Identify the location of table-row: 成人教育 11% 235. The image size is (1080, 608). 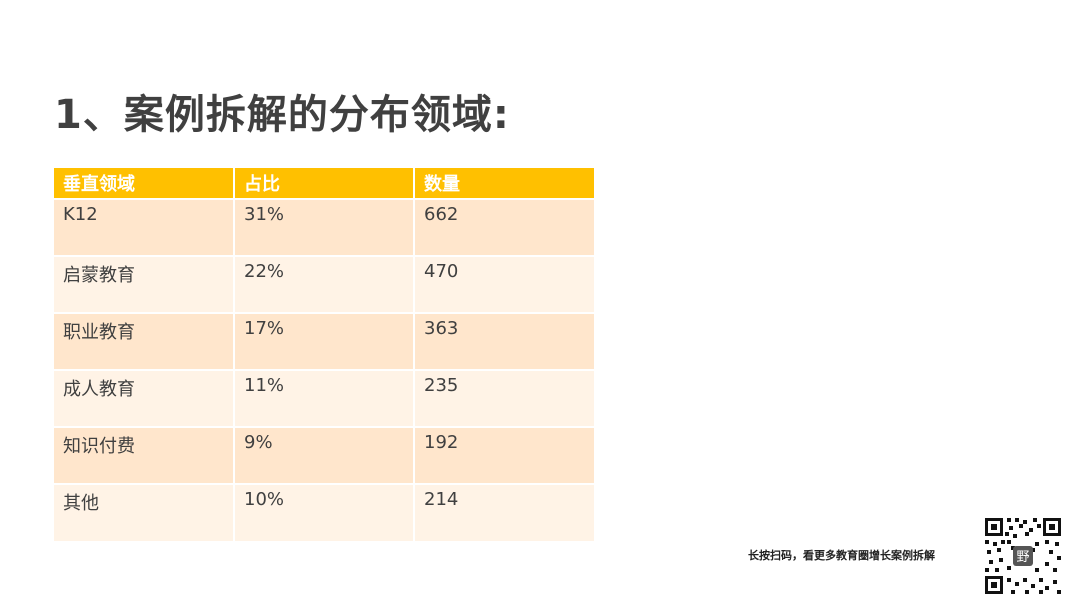
(324, 398).